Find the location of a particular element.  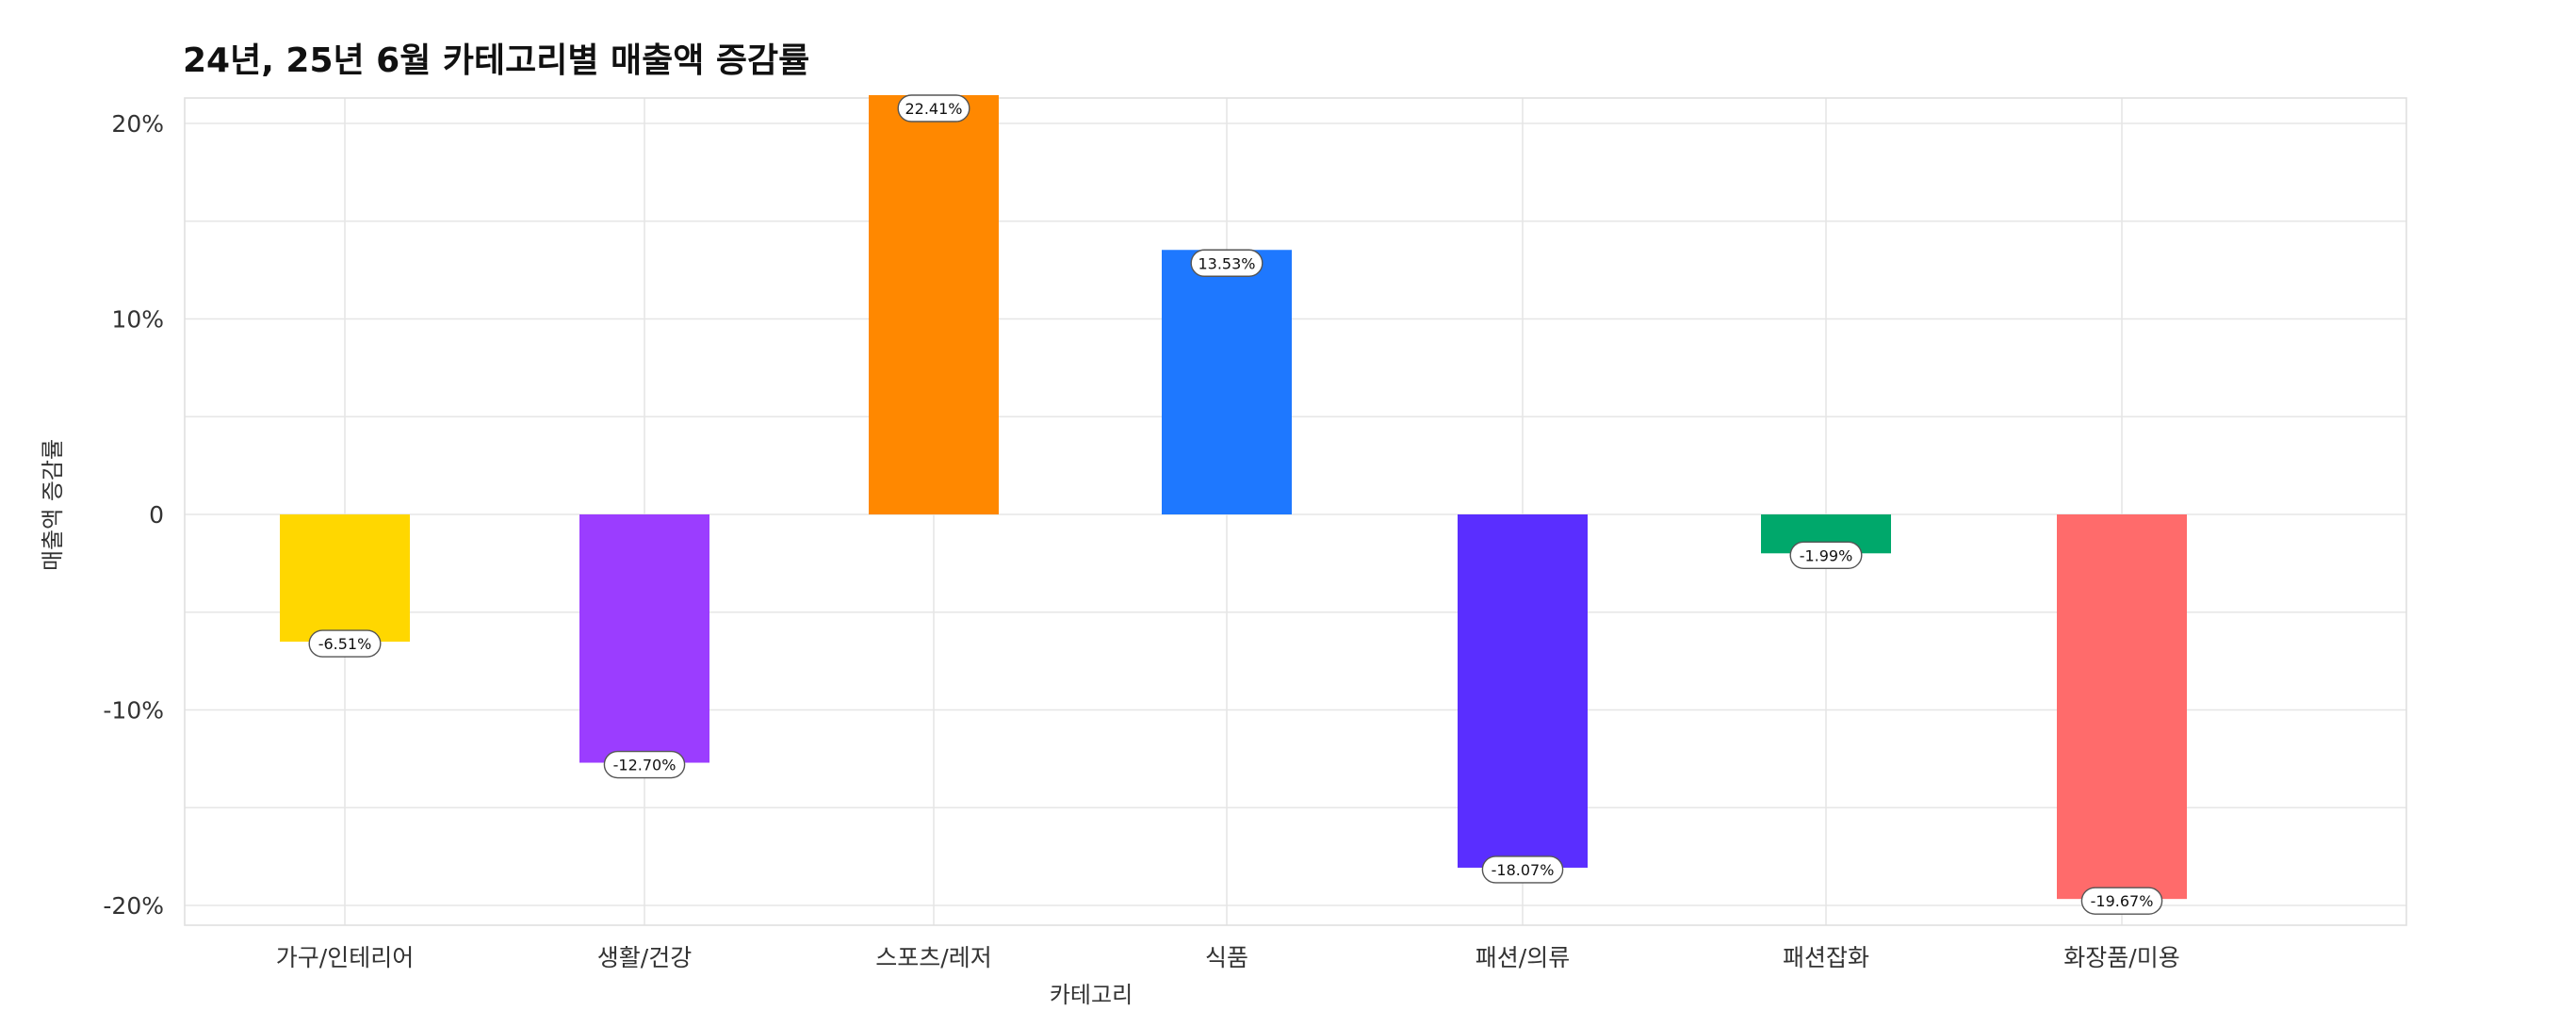

data-label: -6.51% is located at coordinates (345, 643).